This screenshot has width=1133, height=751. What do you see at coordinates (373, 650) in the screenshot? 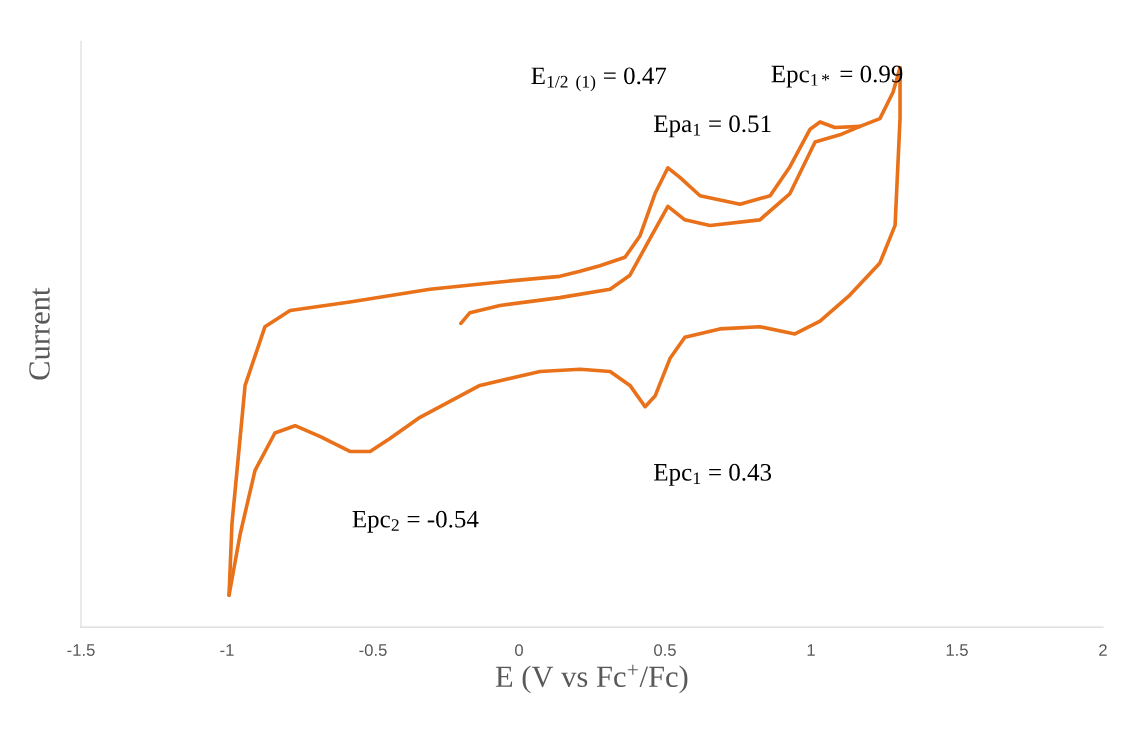
I see `x-tick-label: -0.5` at bounding box center [373, 650].